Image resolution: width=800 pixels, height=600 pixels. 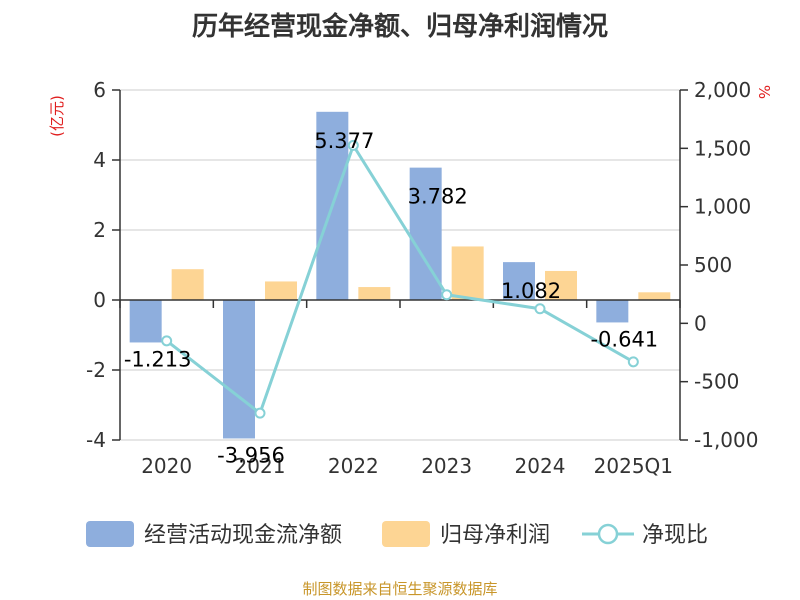 What do you see at coordinates (446, 466) in the screenshot?
I see `category-label: 2023` at bounding box center [446, 466].